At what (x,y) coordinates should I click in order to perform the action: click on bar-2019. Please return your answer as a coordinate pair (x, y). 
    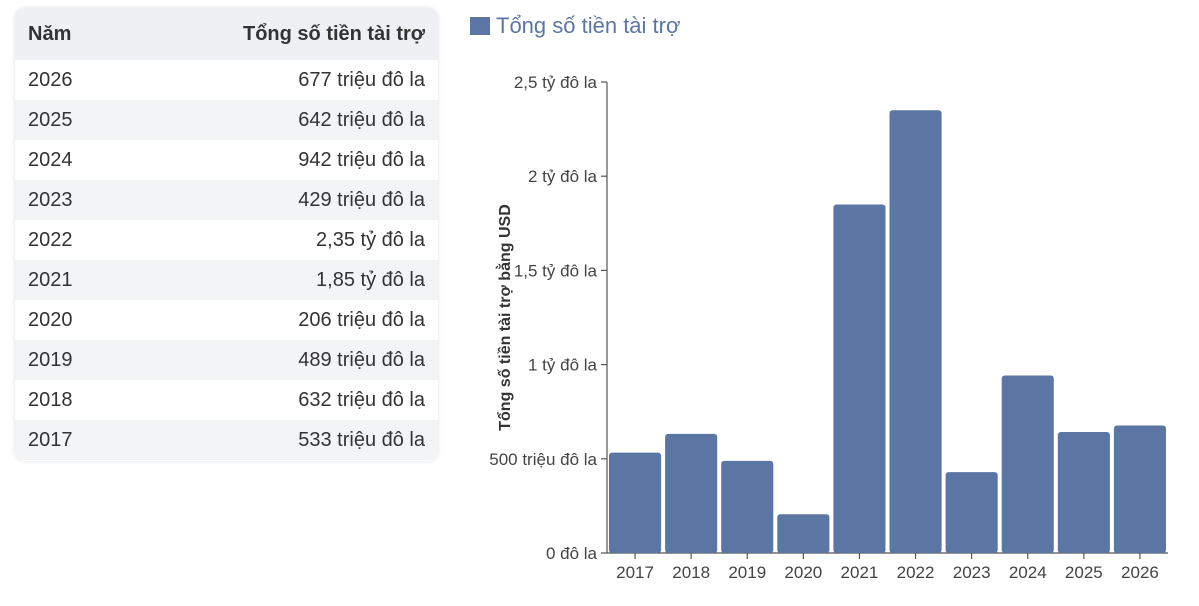
    Looking at the image, I should click on (747, 506).